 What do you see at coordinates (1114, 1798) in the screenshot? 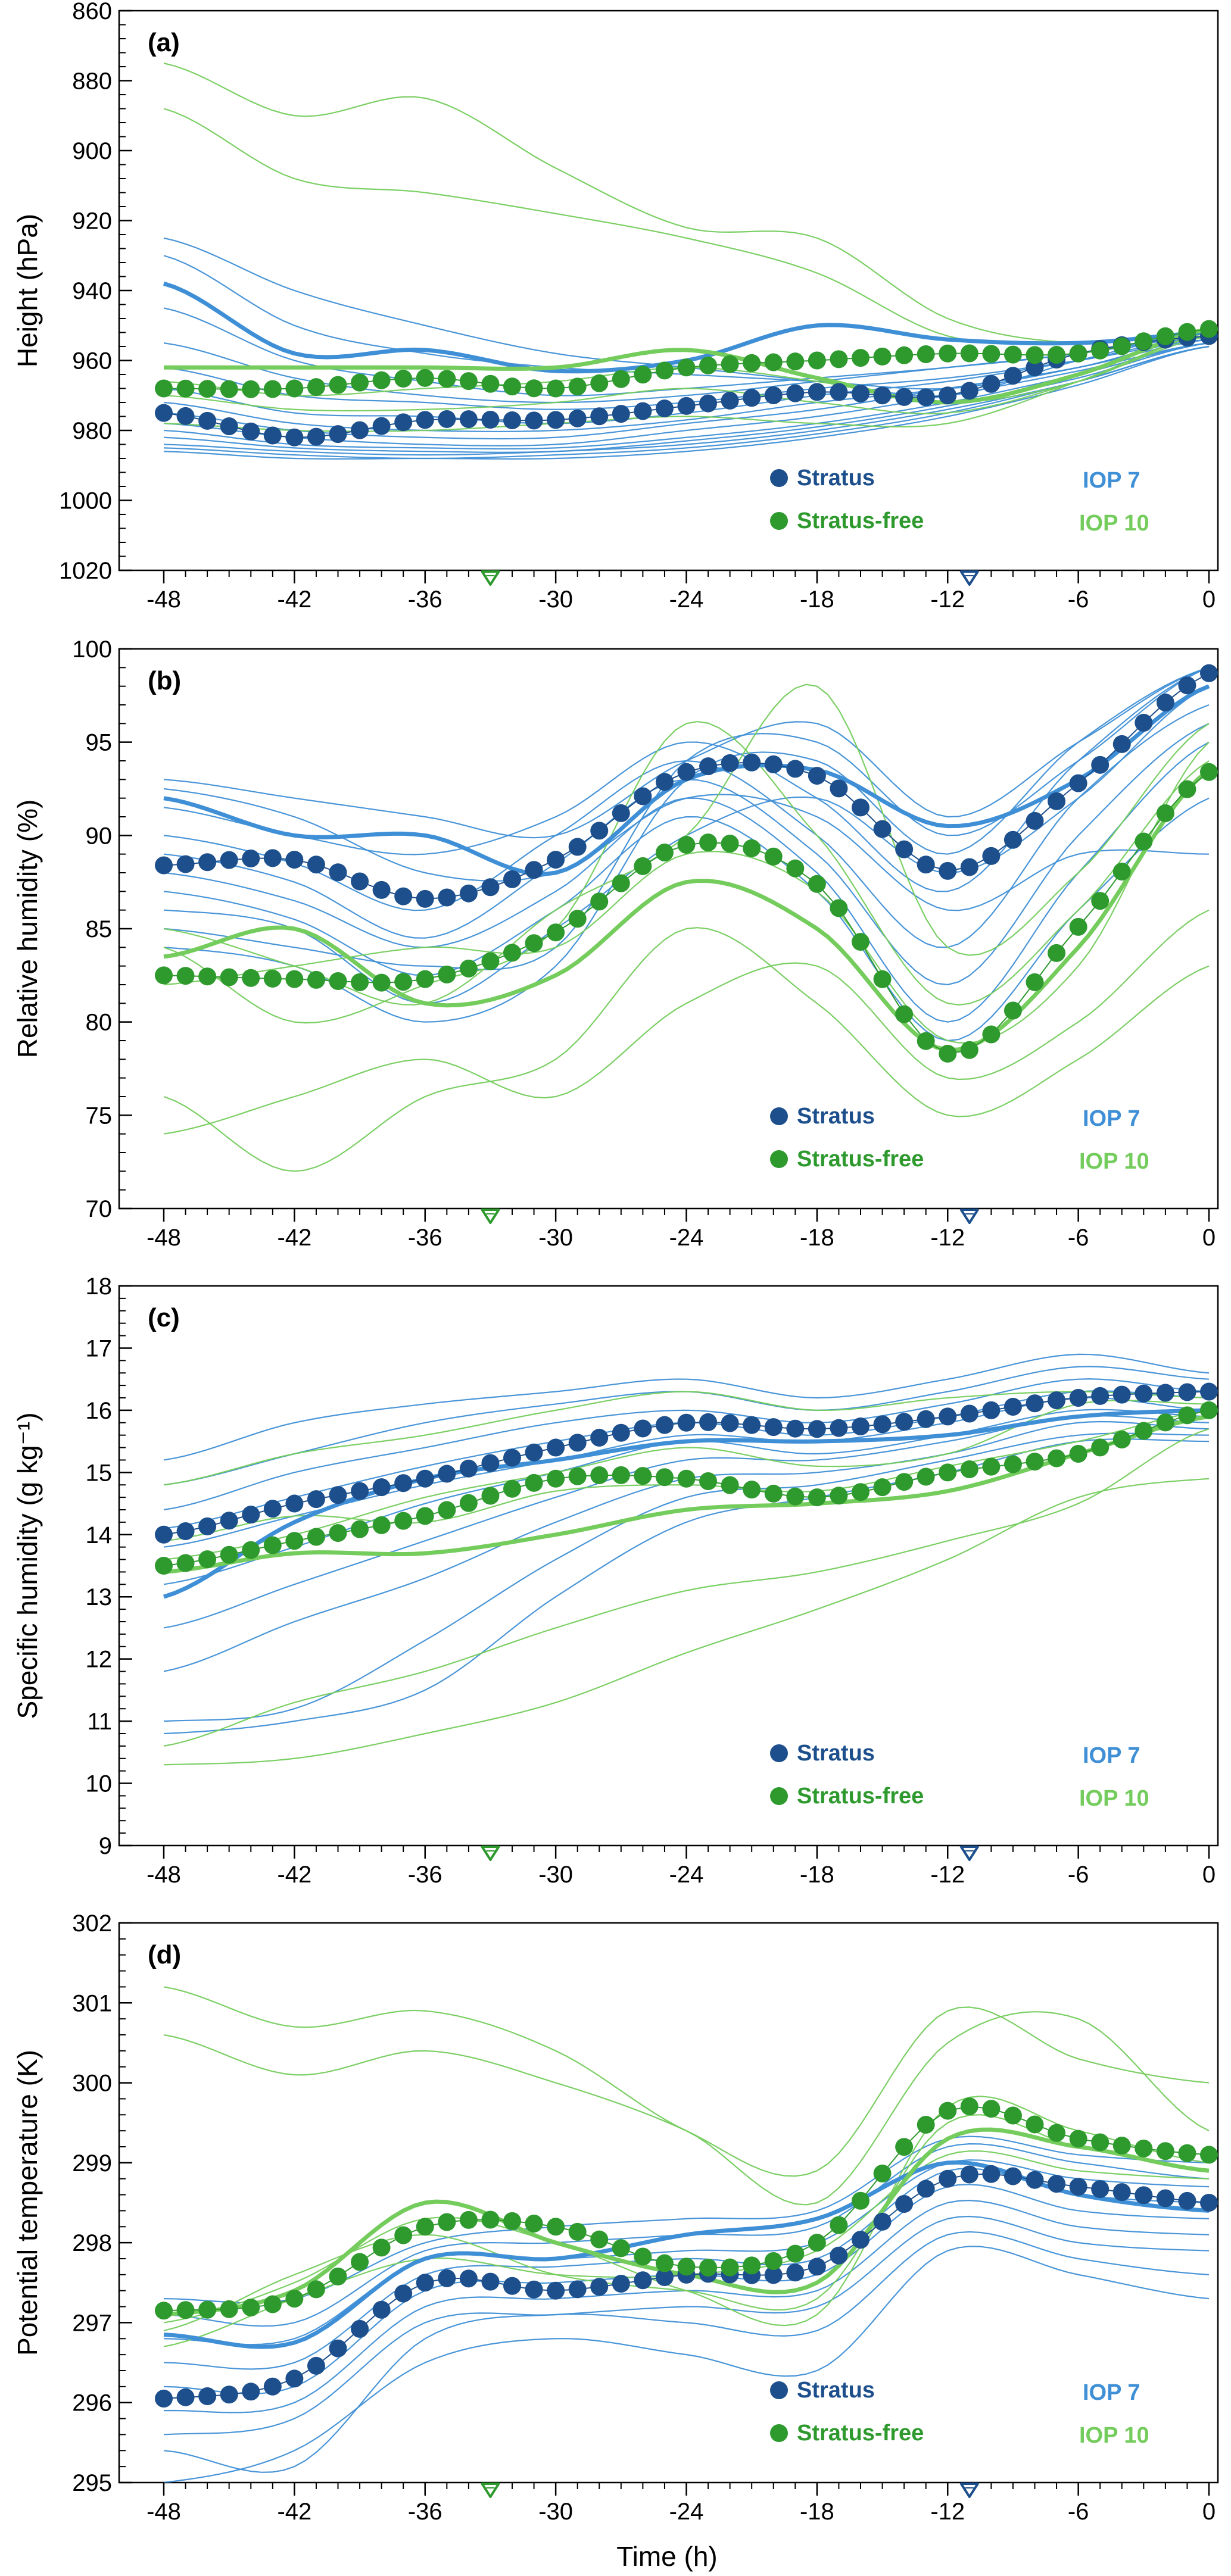
I see `legend-iop10-label: IOP 10` at bounding box center [1114, 1798].